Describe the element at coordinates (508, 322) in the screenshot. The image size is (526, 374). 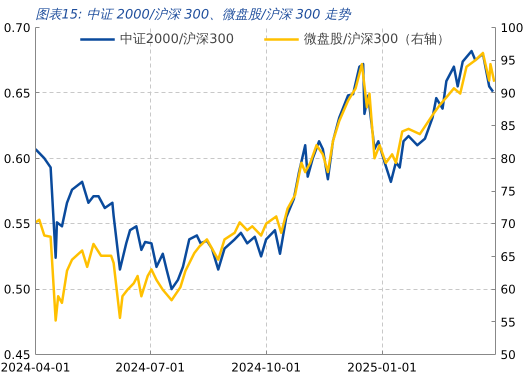
I see `y2-tick-label: 55` at that location.